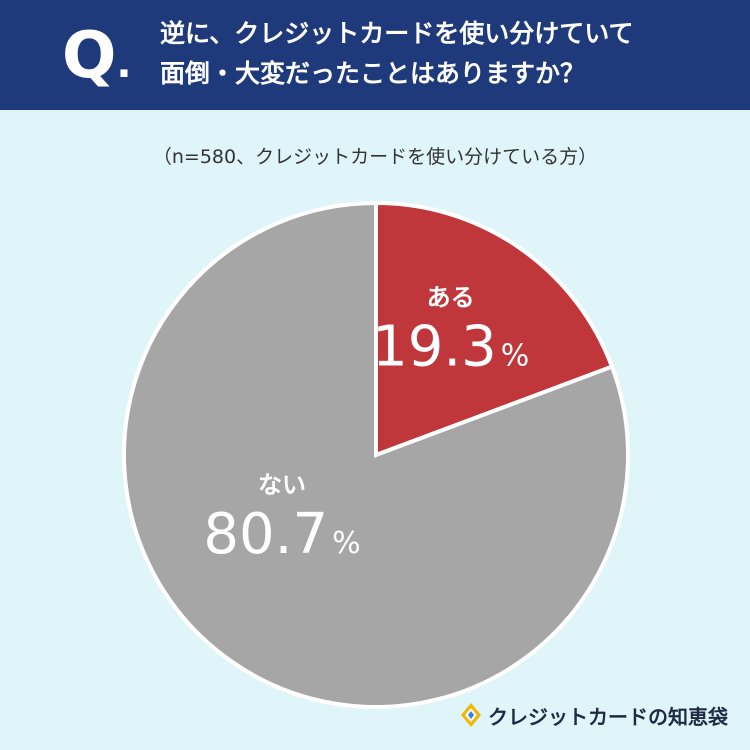 This screenshot has height=750, width=750. Describe the element at coordinates (450, 54) in the screenshot. I see `question-text: 逆に、クレジットカードを使い分けていて 面倒・大変だったことはありますか？` at that location.